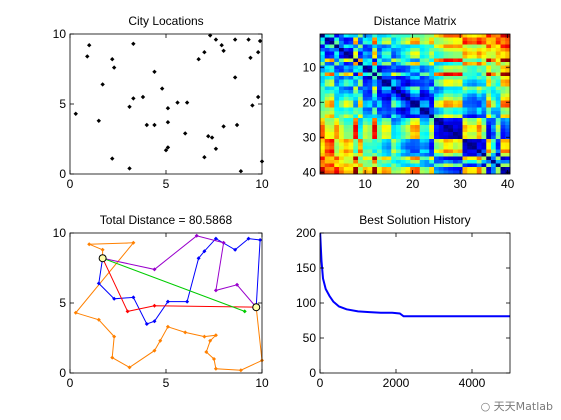 The height and width of the screenshot is (420, 561). What do you see at coordinates (396, 383) in the screenshot?
I see `x-tick-label: 2000` at bounding box center [396, 383].